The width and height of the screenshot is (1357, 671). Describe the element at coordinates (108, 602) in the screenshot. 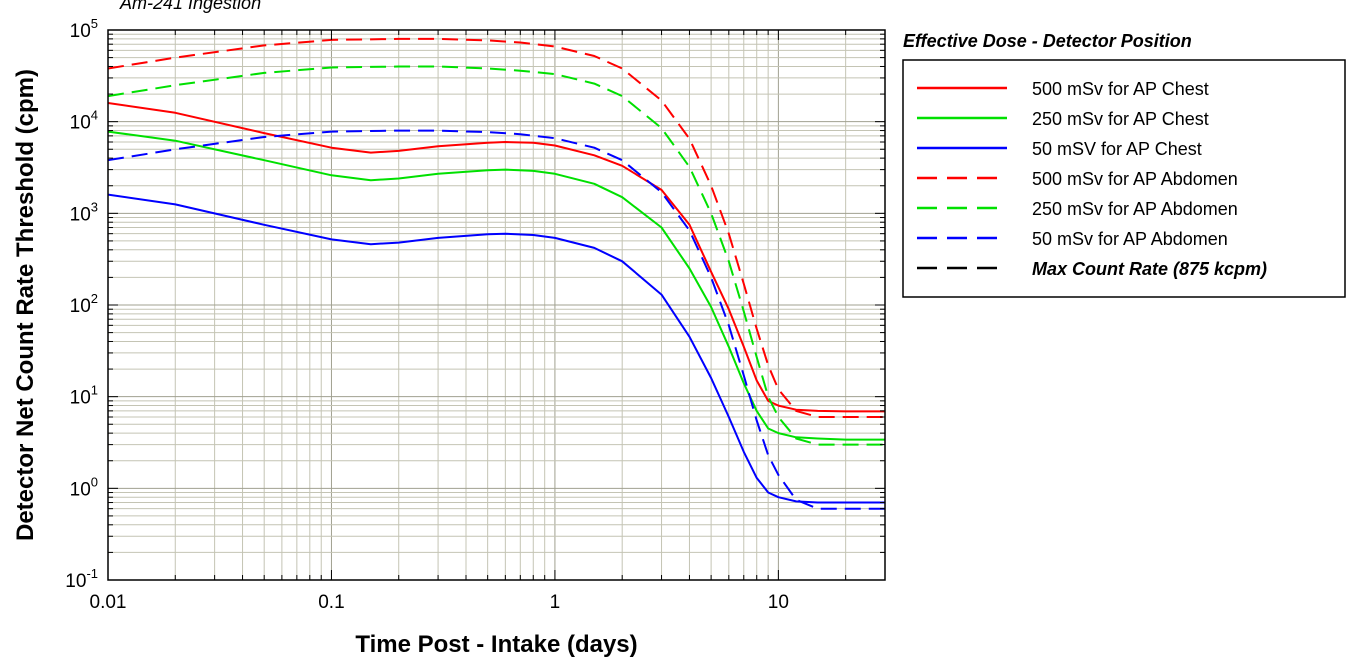

I see `x-tick-label: 0.01` at that location.